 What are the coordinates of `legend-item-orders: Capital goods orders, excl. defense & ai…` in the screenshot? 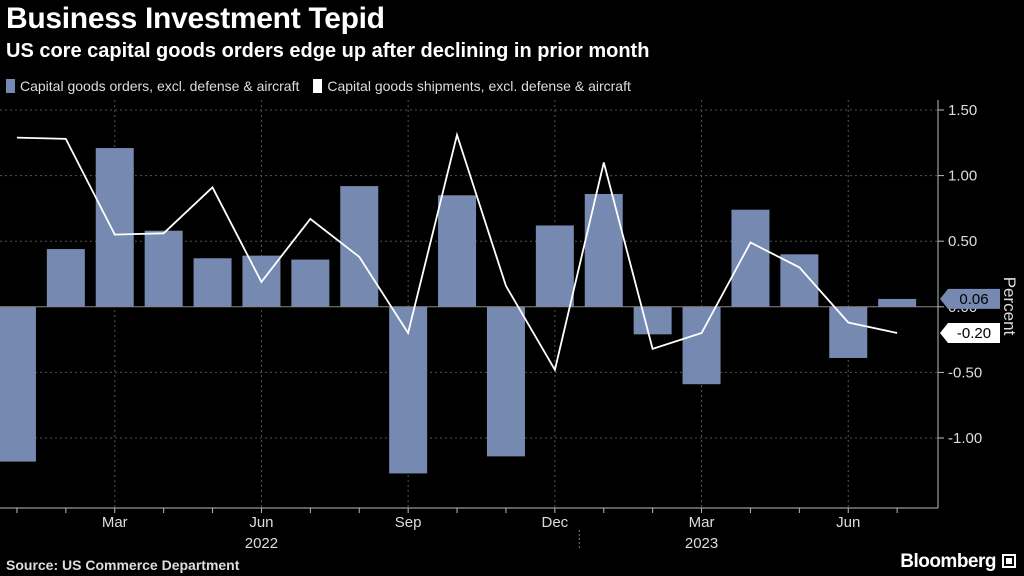 It's located at (152, 86).